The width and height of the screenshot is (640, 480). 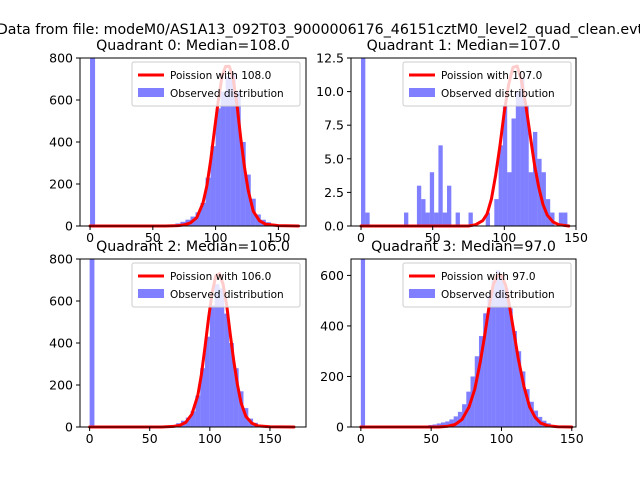 I want to click on legend-label-fit: Poission with 106.0, so click(x=220, y=277).